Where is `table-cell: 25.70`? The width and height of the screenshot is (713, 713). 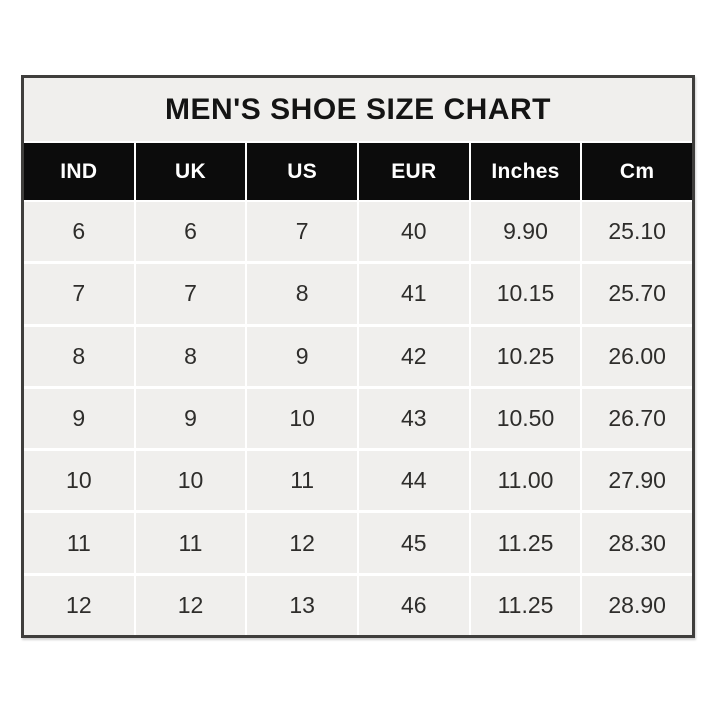 table-cell: 25.70 is located at coordinates (637, 294).